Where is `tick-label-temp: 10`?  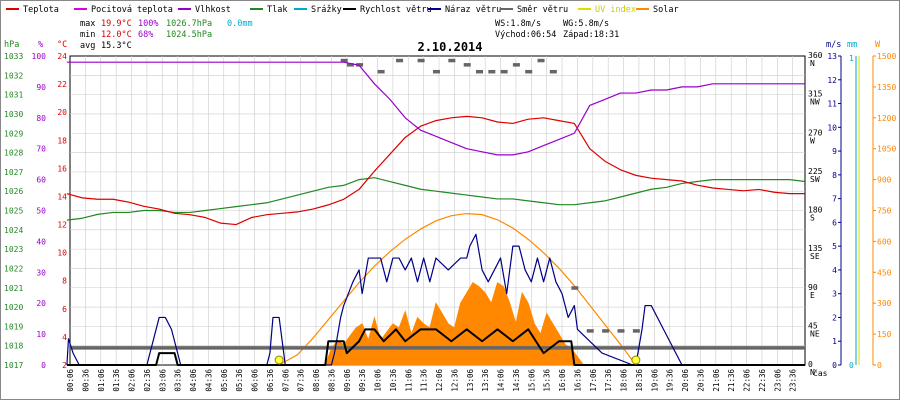
tick-label-temp: 10 is located at coordinates (62, 253).